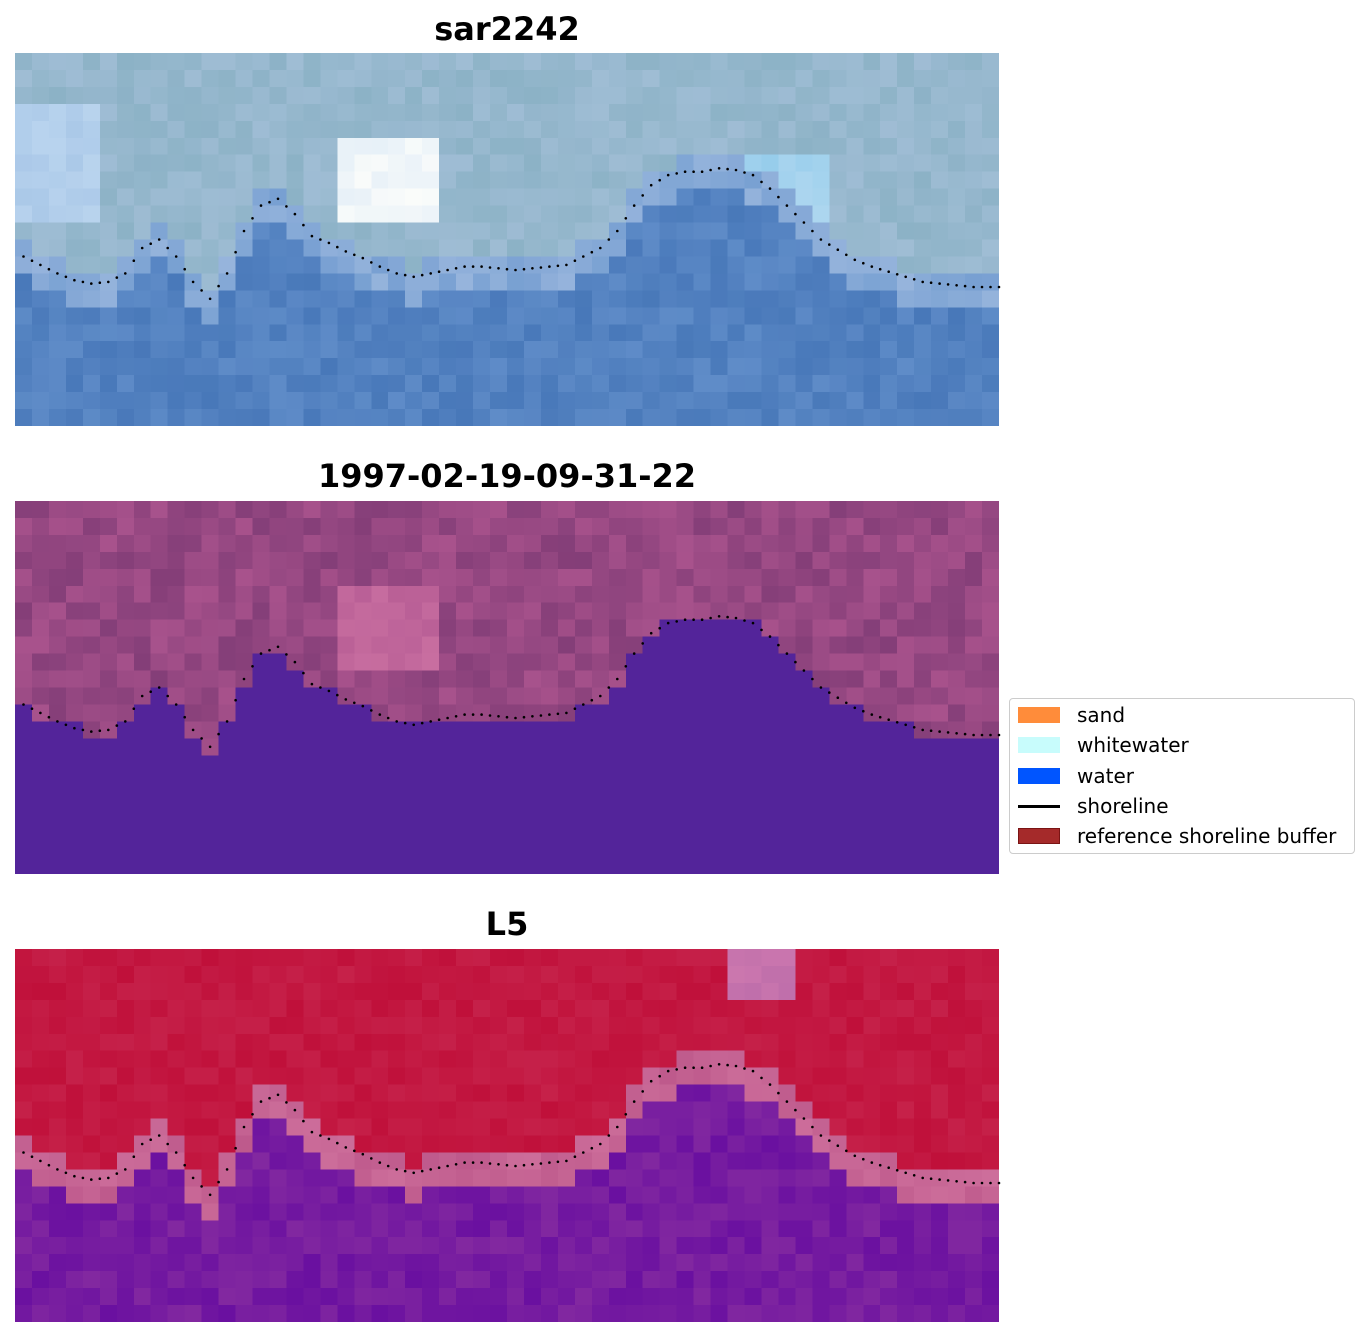  Describe the element at coordinates (507, 476) in the screenshot. I see `panel-title: 1997-02-19-09-31-22` at that location.